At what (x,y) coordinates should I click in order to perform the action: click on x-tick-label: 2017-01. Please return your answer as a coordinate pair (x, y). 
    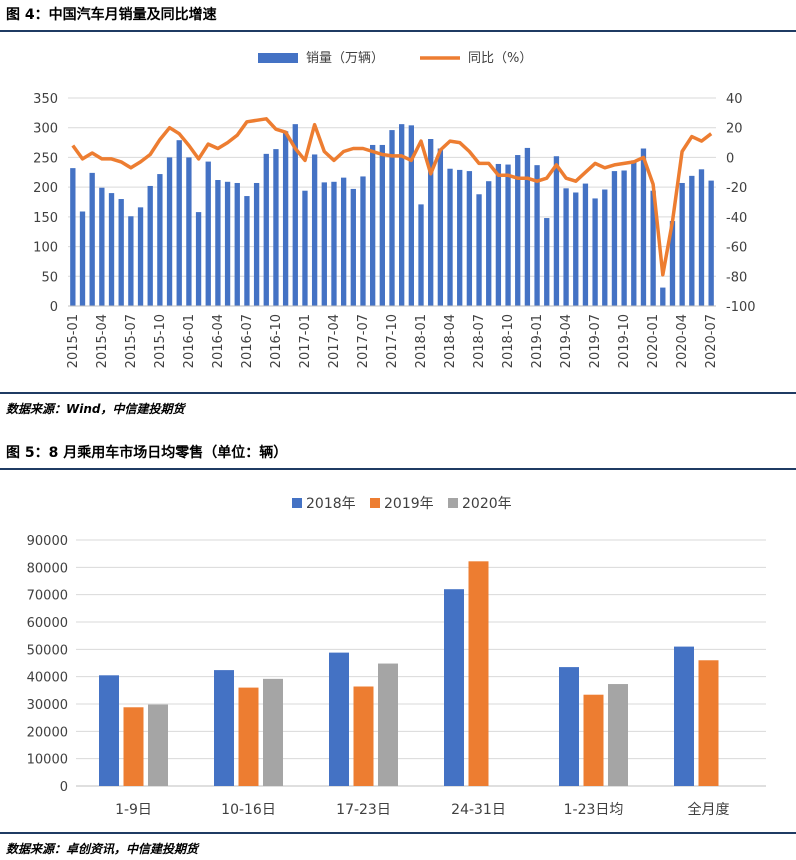
    Looking at the image, I should click on (305, 341).